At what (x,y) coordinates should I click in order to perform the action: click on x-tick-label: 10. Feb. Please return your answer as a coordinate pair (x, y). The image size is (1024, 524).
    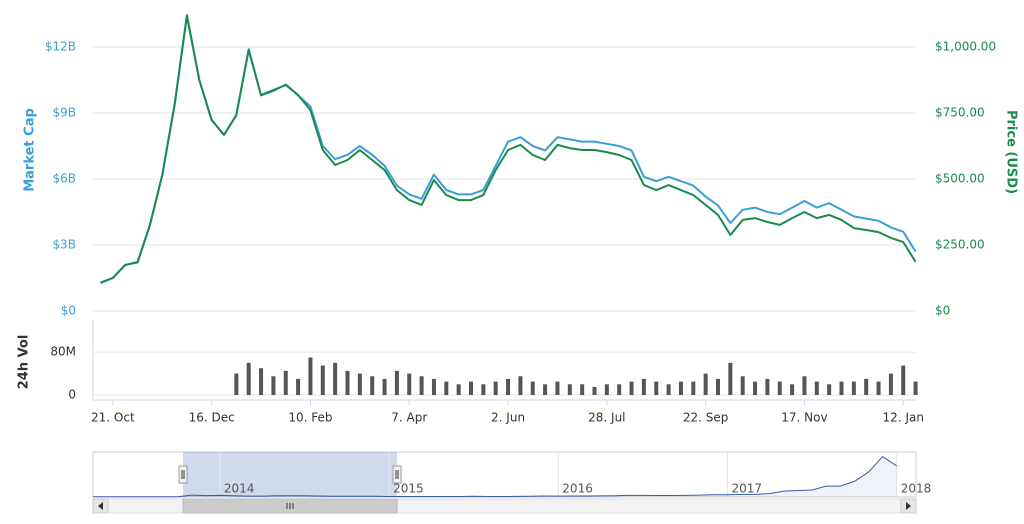
    Looking at the image, I should click on (310, 418).